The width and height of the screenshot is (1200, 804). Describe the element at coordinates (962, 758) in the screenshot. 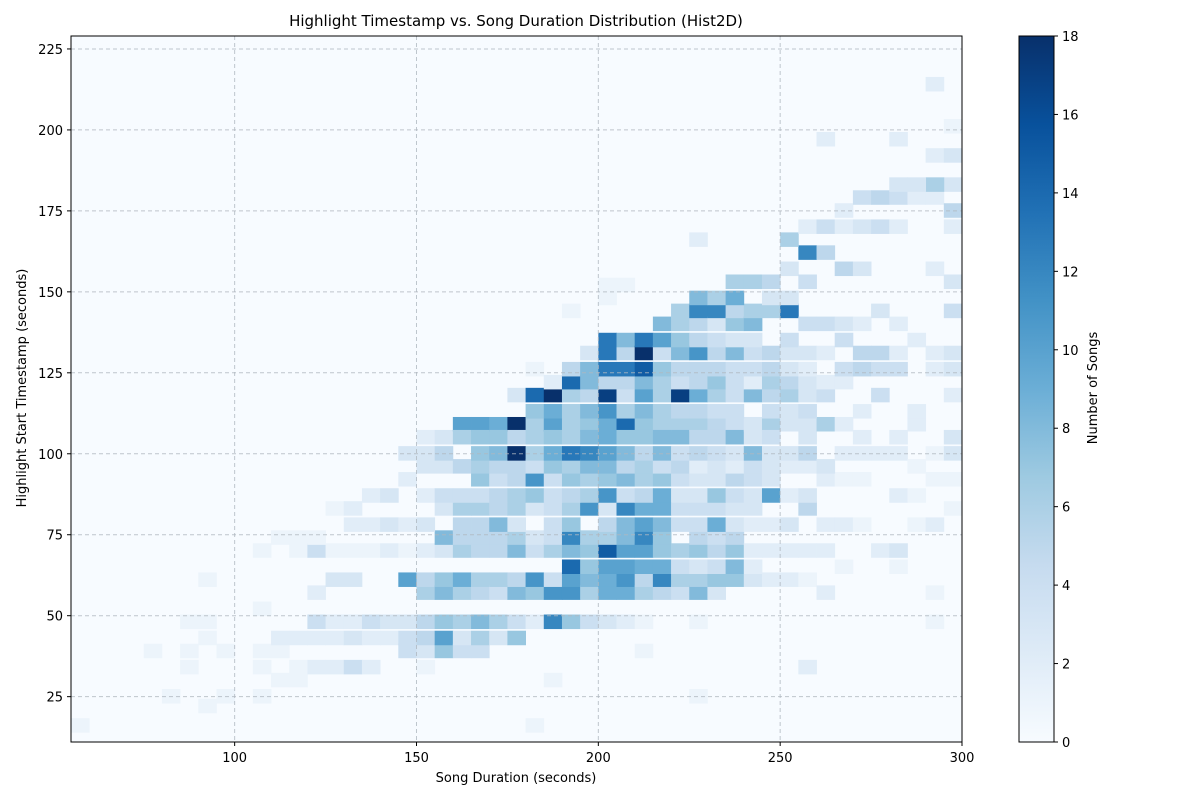

I see `x-tick-label: 300` at that location.